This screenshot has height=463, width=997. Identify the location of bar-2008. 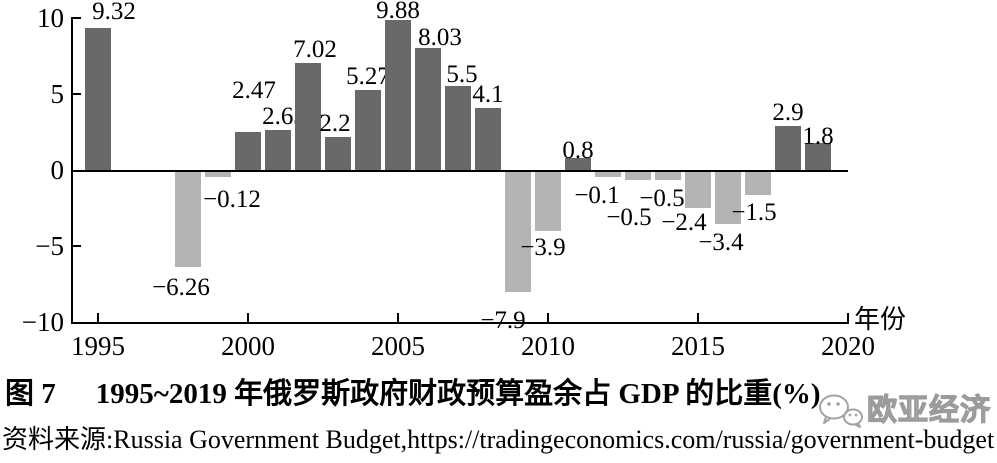
(488, 138).